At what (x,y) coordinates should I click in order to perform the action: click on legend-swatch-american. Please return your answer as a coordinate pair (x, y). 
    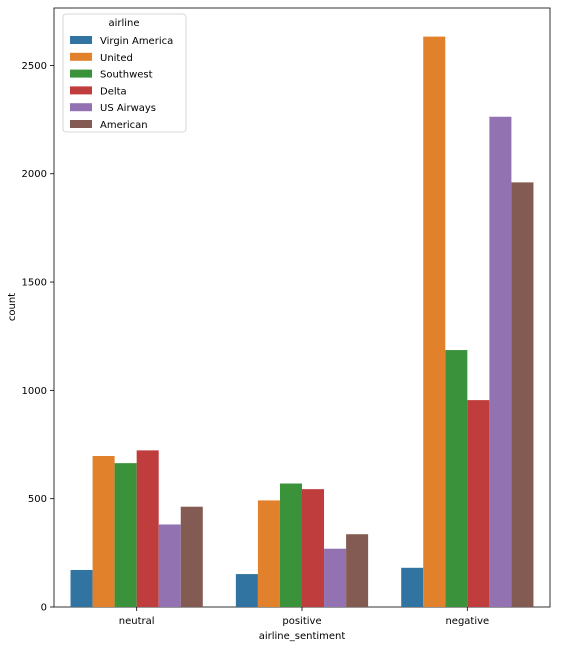
    Looking at the image, I should click on (81, 124).